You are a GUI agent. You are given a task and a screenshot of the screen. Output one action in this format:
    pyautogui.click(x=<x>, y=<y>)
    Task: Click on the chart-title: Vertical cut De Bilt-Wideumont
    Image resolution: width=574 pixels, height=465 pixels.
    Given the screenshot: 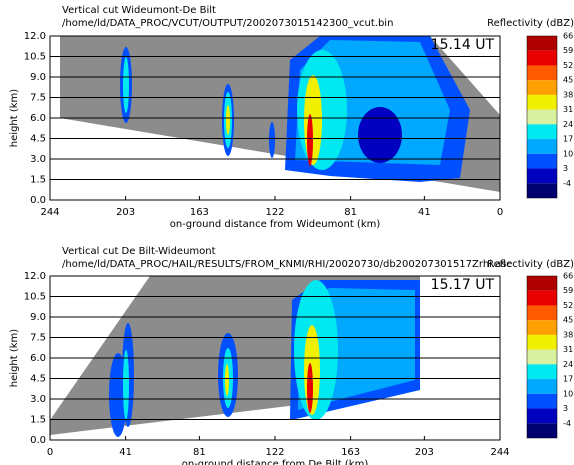 What is the action you would take?
    pyautogui.click(x=139, y=251)
    